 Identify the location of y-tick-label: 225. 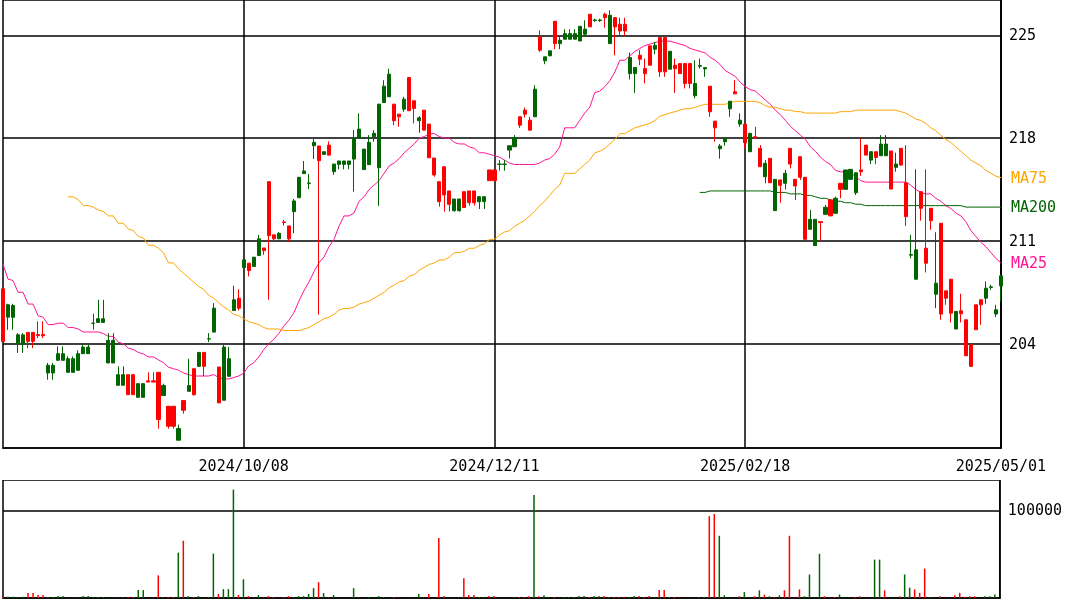
(1023, 35).